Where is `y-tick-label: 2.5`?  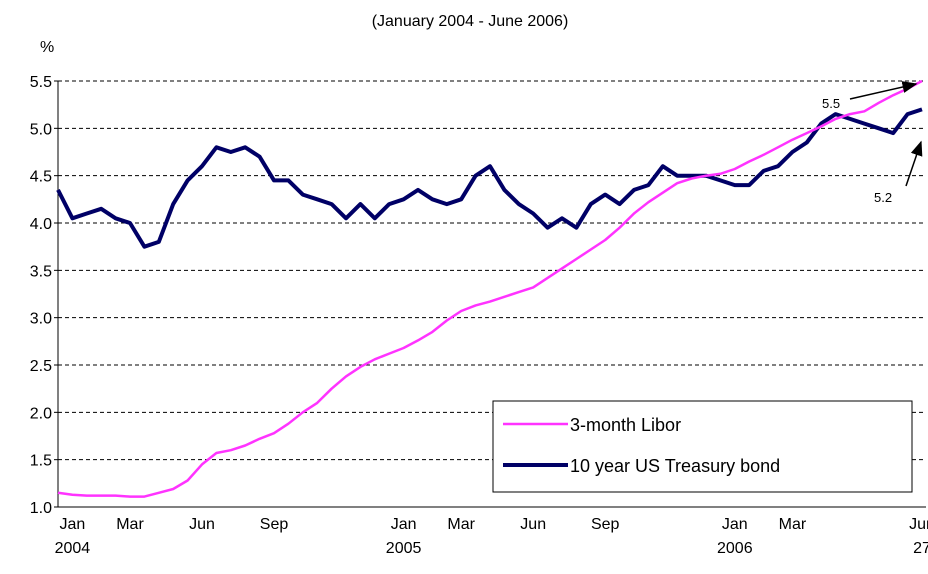 y-tick-label: 2.5 is located at coordinates (41, 366).